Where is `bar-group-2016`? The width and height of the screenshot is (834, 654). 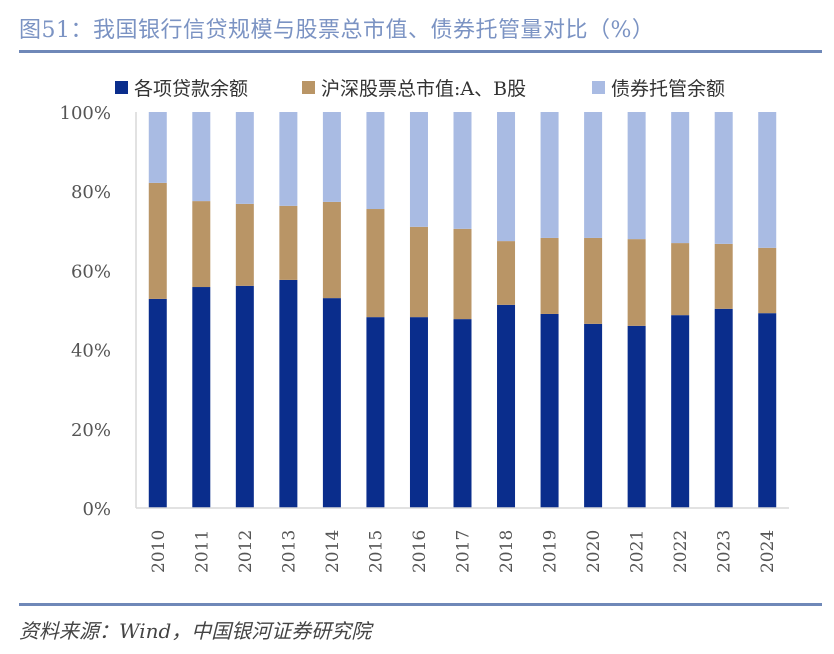
bar-group-2016 is located at coordinates (418, 310).